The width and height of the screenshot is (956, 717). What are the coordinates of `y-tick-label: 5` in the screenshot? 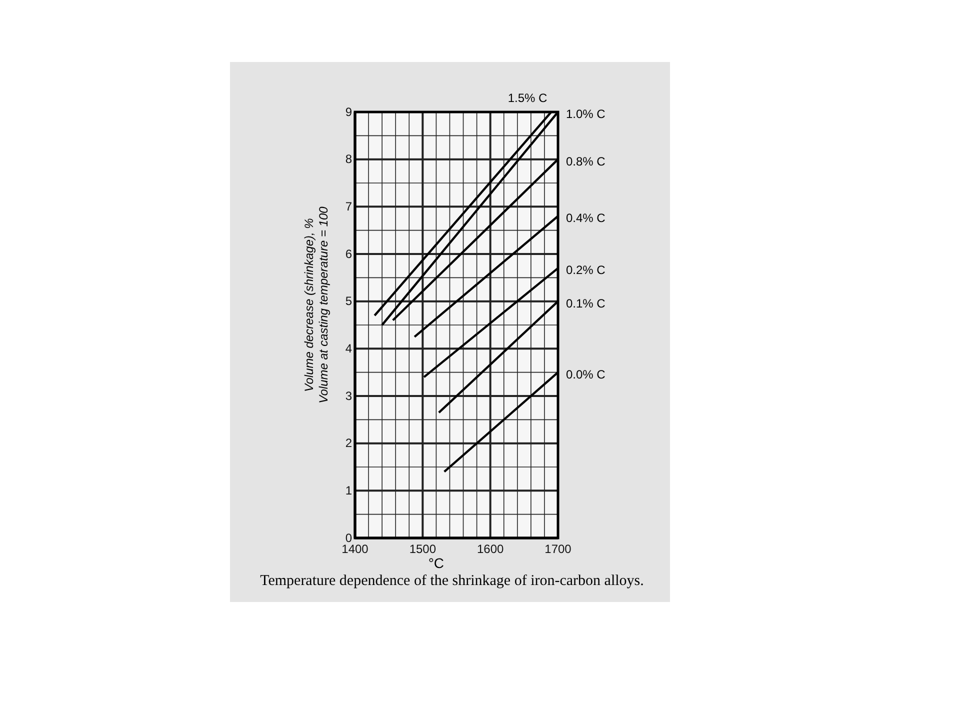 It's located at (348, 301).